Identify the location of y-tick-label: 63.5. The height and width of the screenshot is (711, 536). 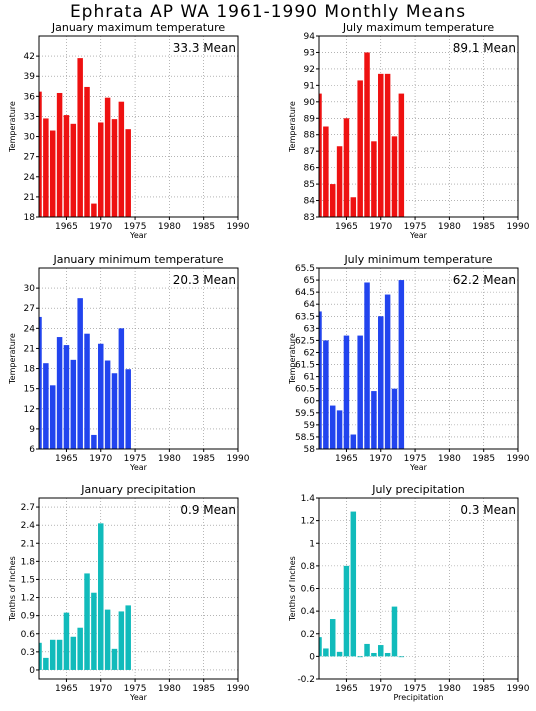
(305, 317).